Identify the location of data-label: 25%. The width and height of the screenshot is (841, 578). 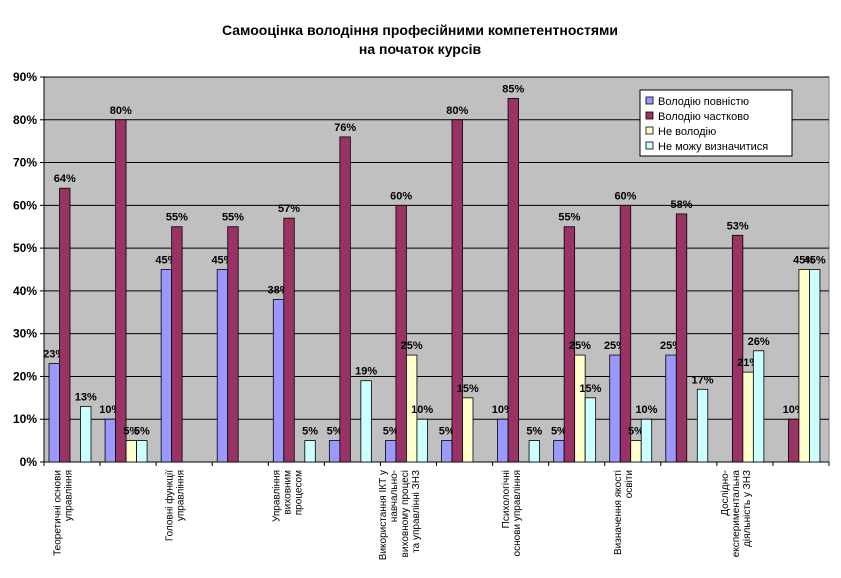
(412, 346).